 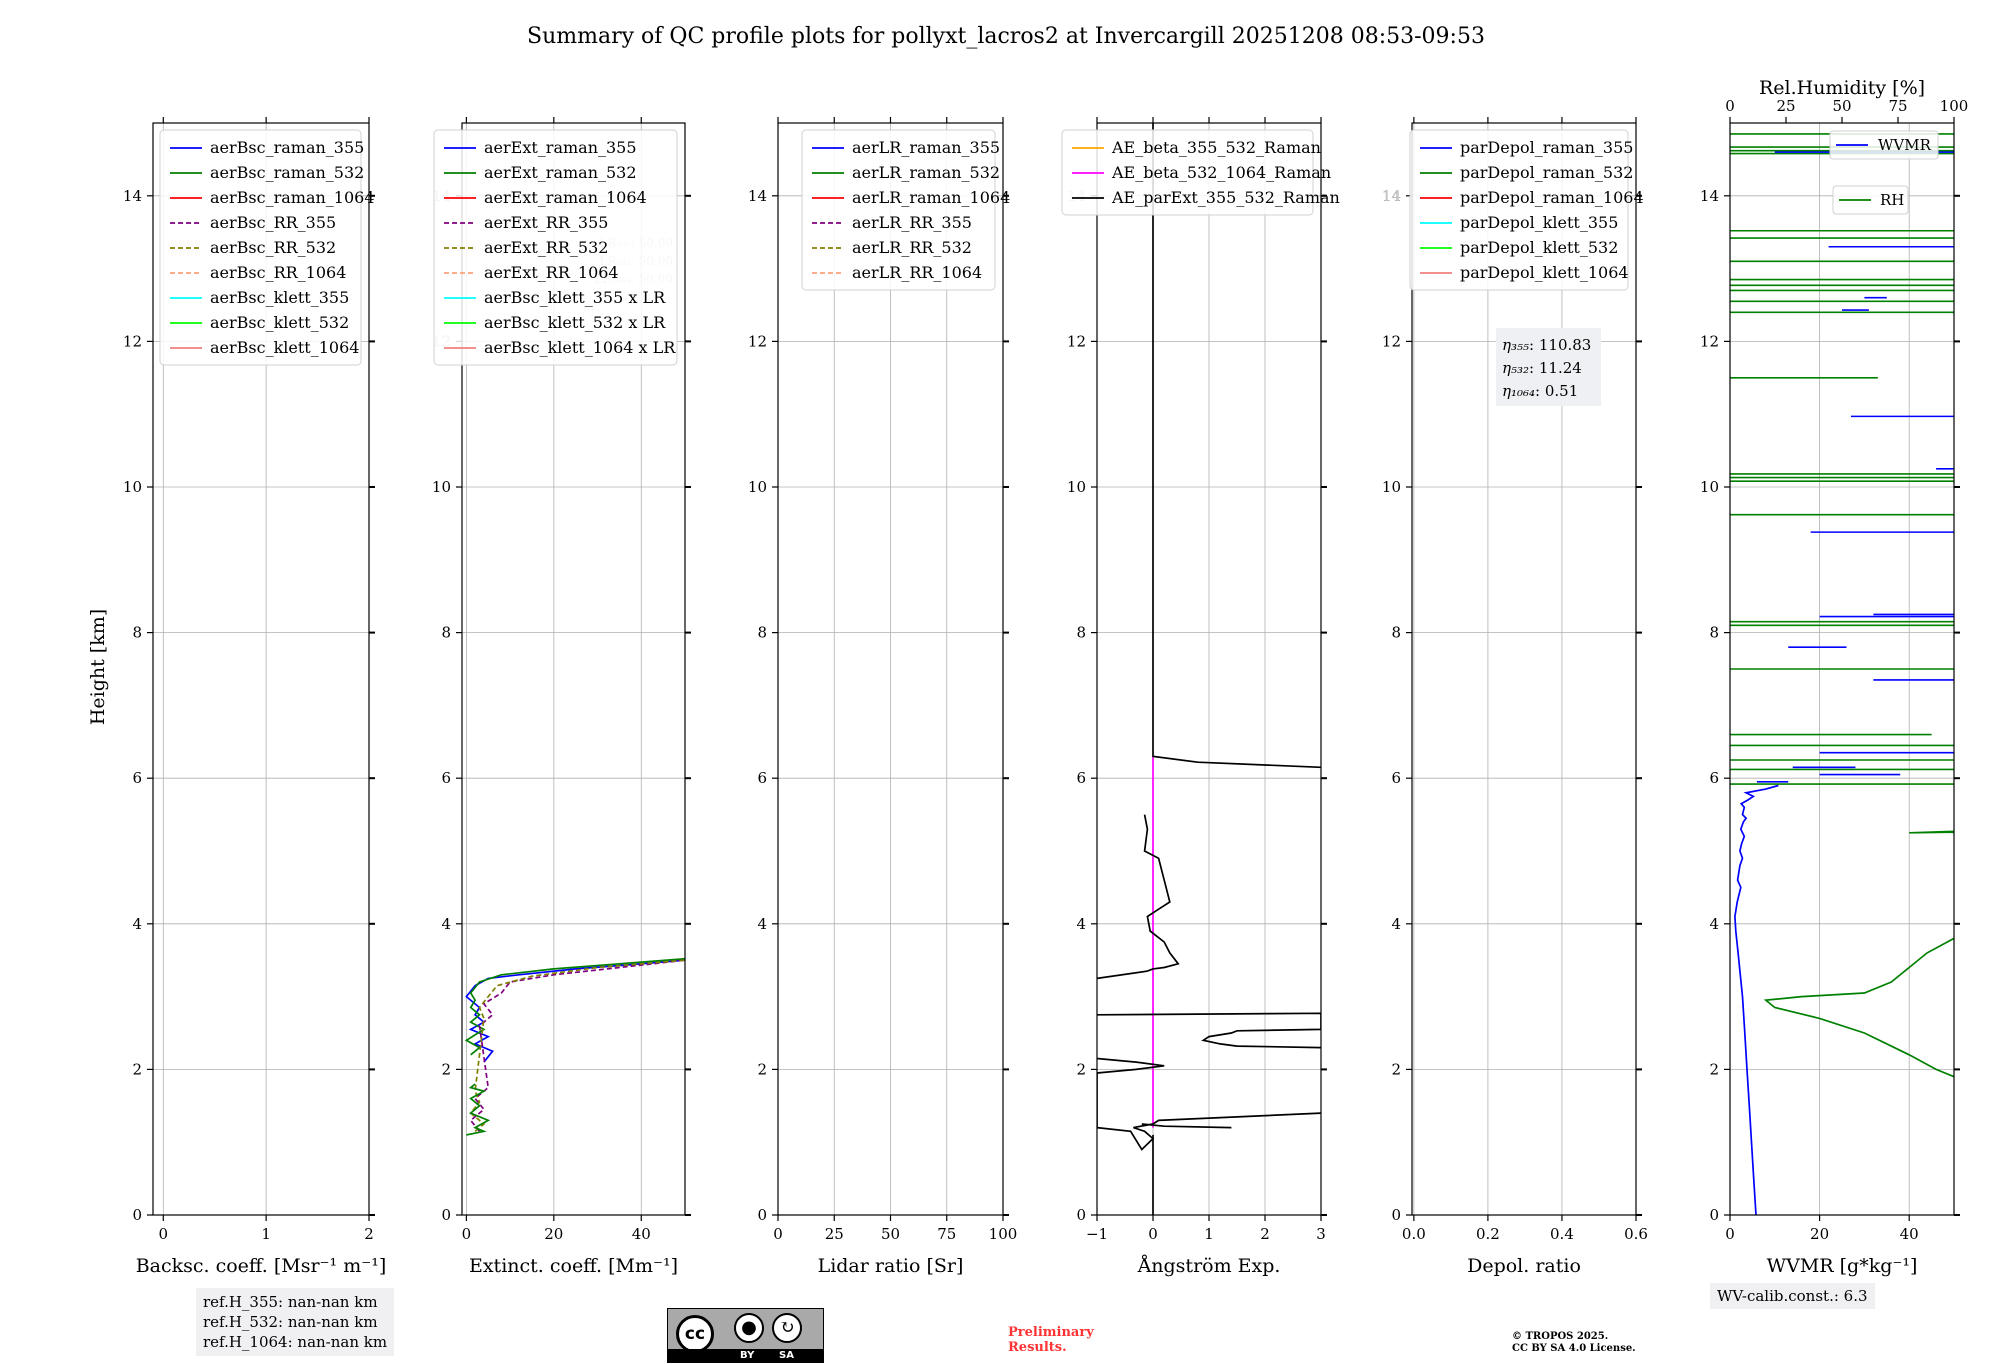 What do you see at coordinates (1003, 1234) in the screenshot?
I see `x-tick-label: 100` at bounding box center [1003, 1234].